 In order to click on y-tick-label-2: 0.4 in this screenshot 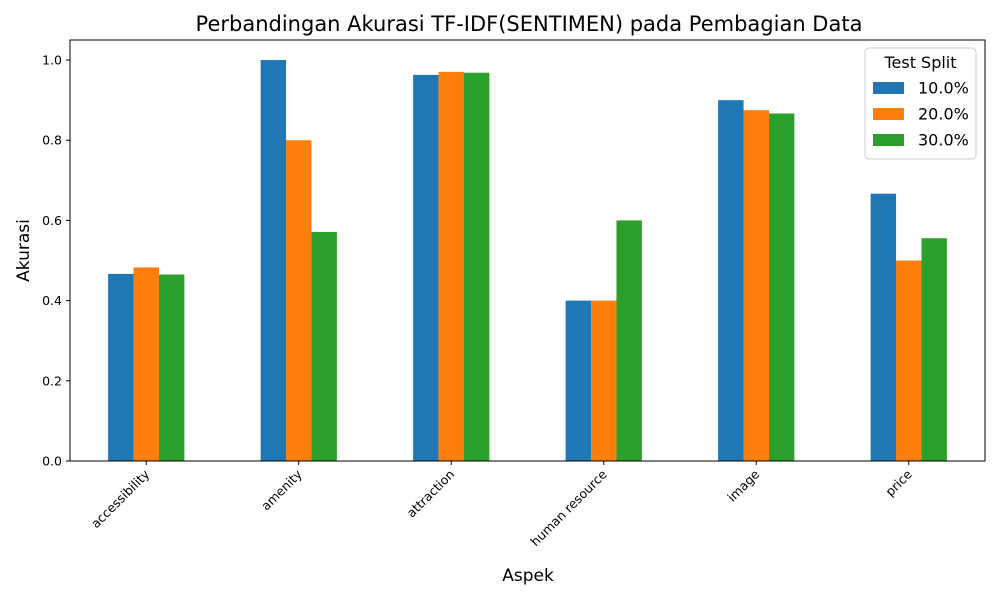, I will do `click(52, 300)`.